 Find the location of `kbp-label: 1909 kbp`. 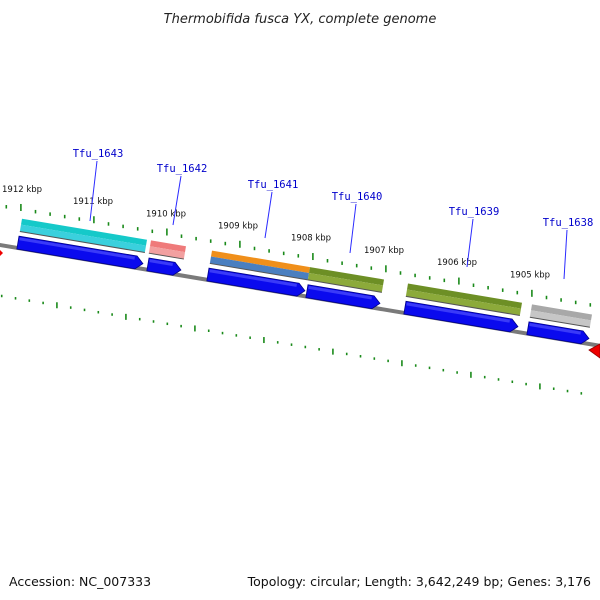

kbp-label: 1909 kbp is located at coordinates (238, 226).